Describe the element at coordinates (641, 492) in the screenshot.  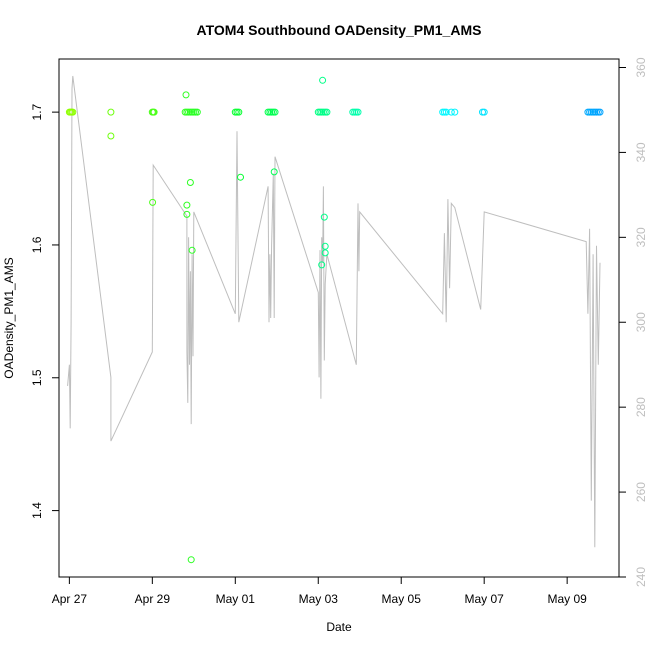
I see `y2-tick-label: 260` at that location.